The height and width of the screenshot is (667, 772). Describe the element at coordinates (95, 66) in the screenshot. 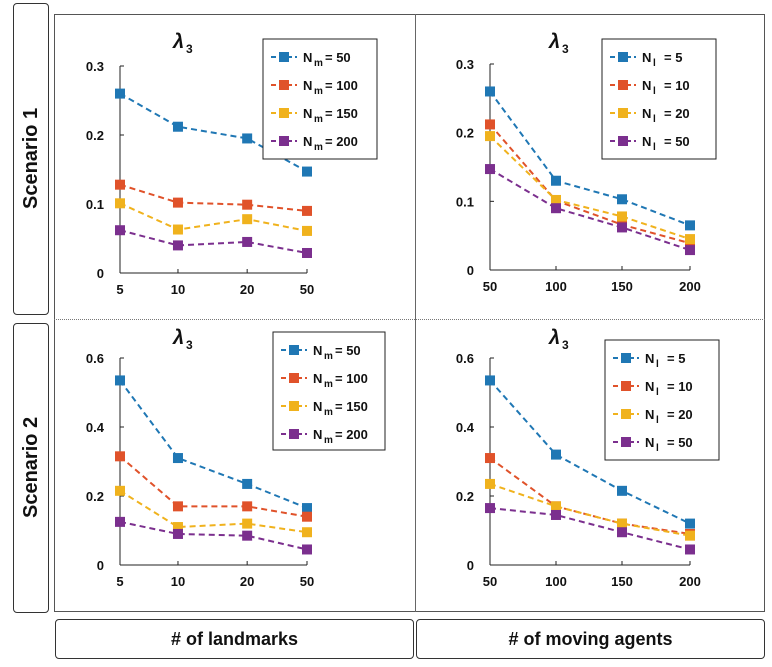

I see `y-tick-label: 0.3` at that location.